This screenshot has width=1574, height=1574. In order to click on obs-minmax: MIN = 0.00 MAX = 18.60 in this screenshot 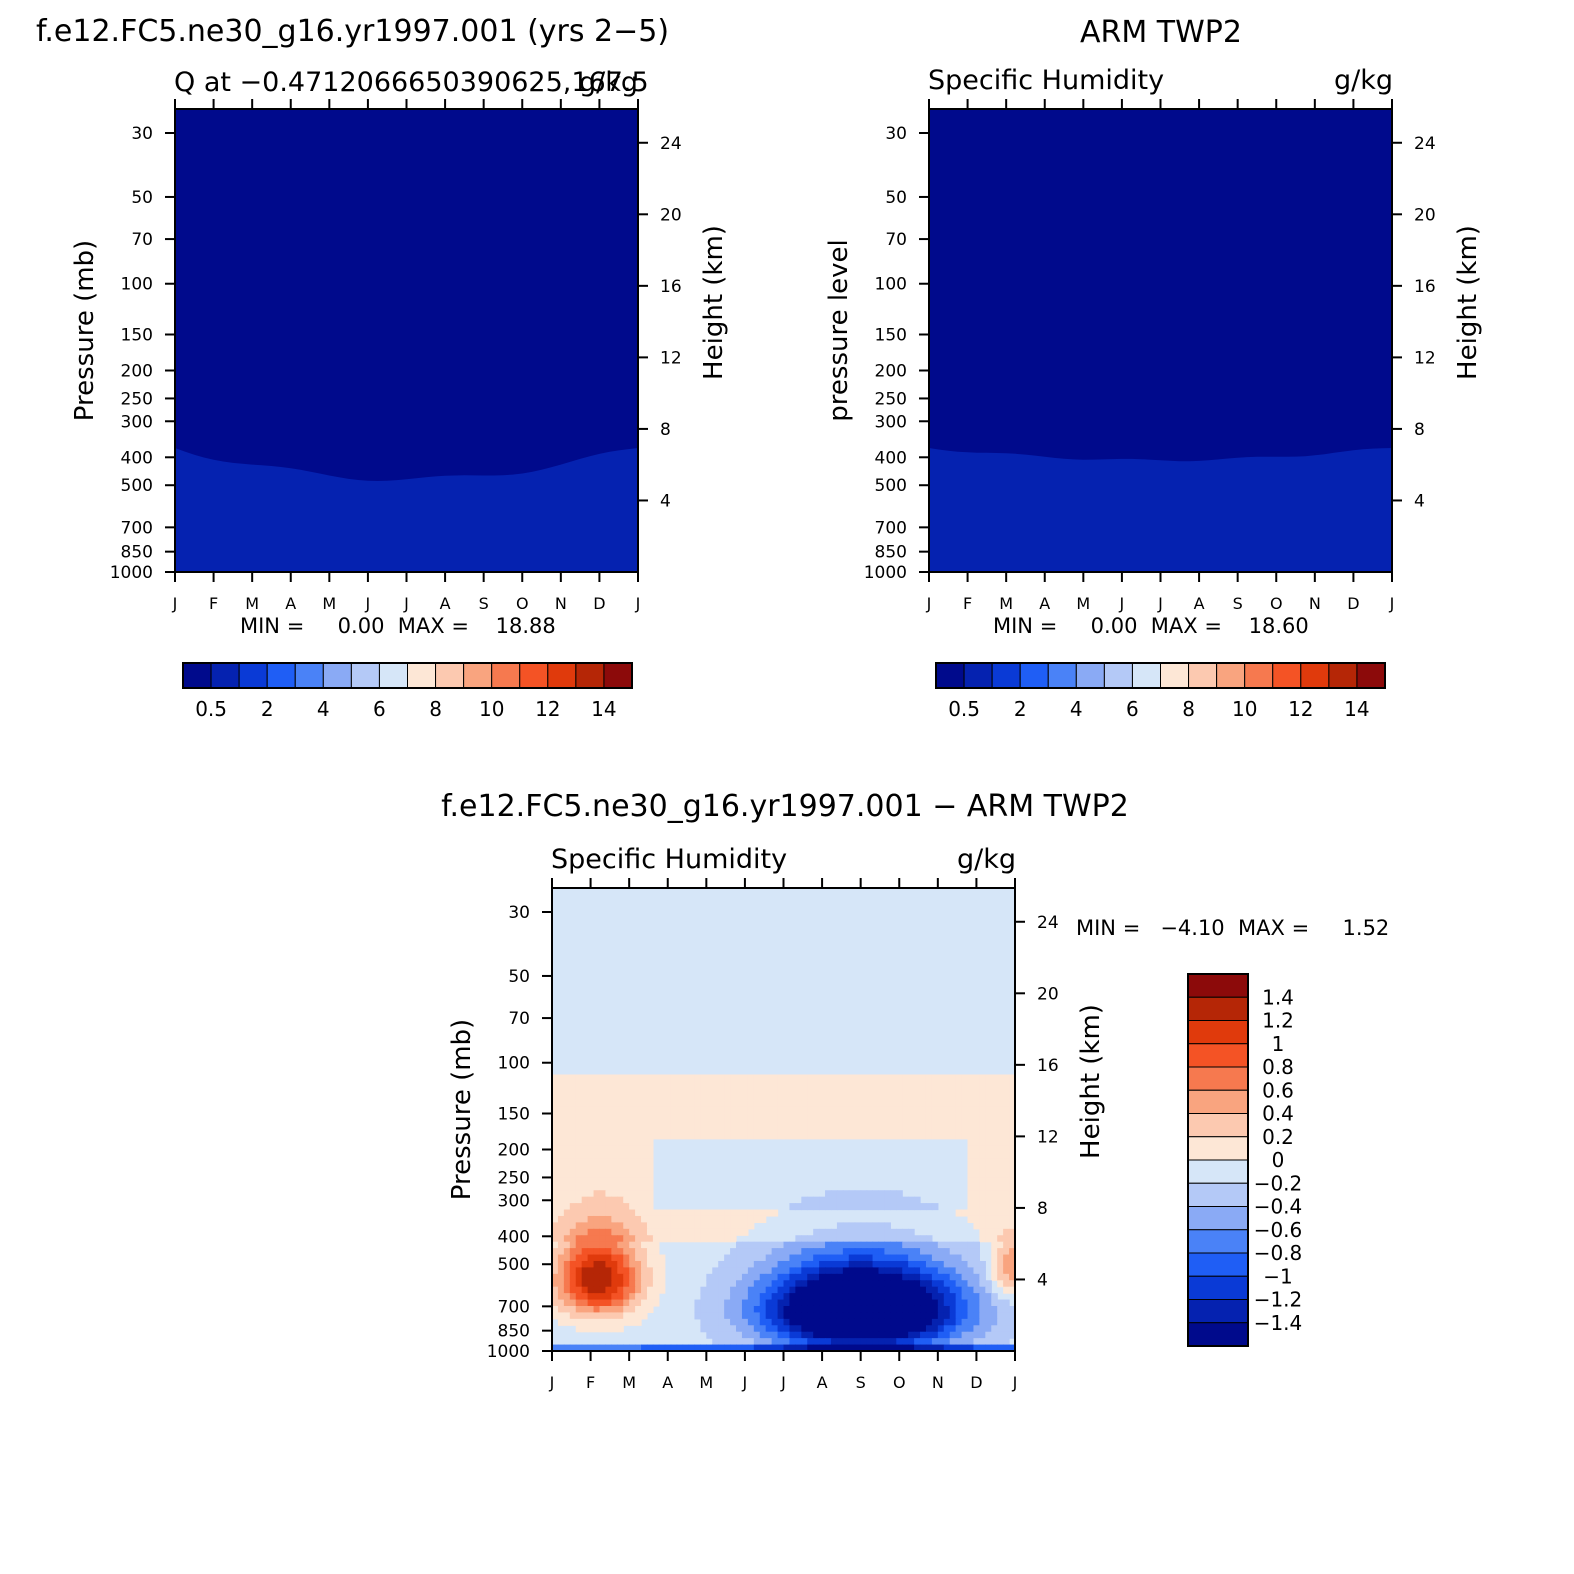, I will do `click(1151, 626)`.